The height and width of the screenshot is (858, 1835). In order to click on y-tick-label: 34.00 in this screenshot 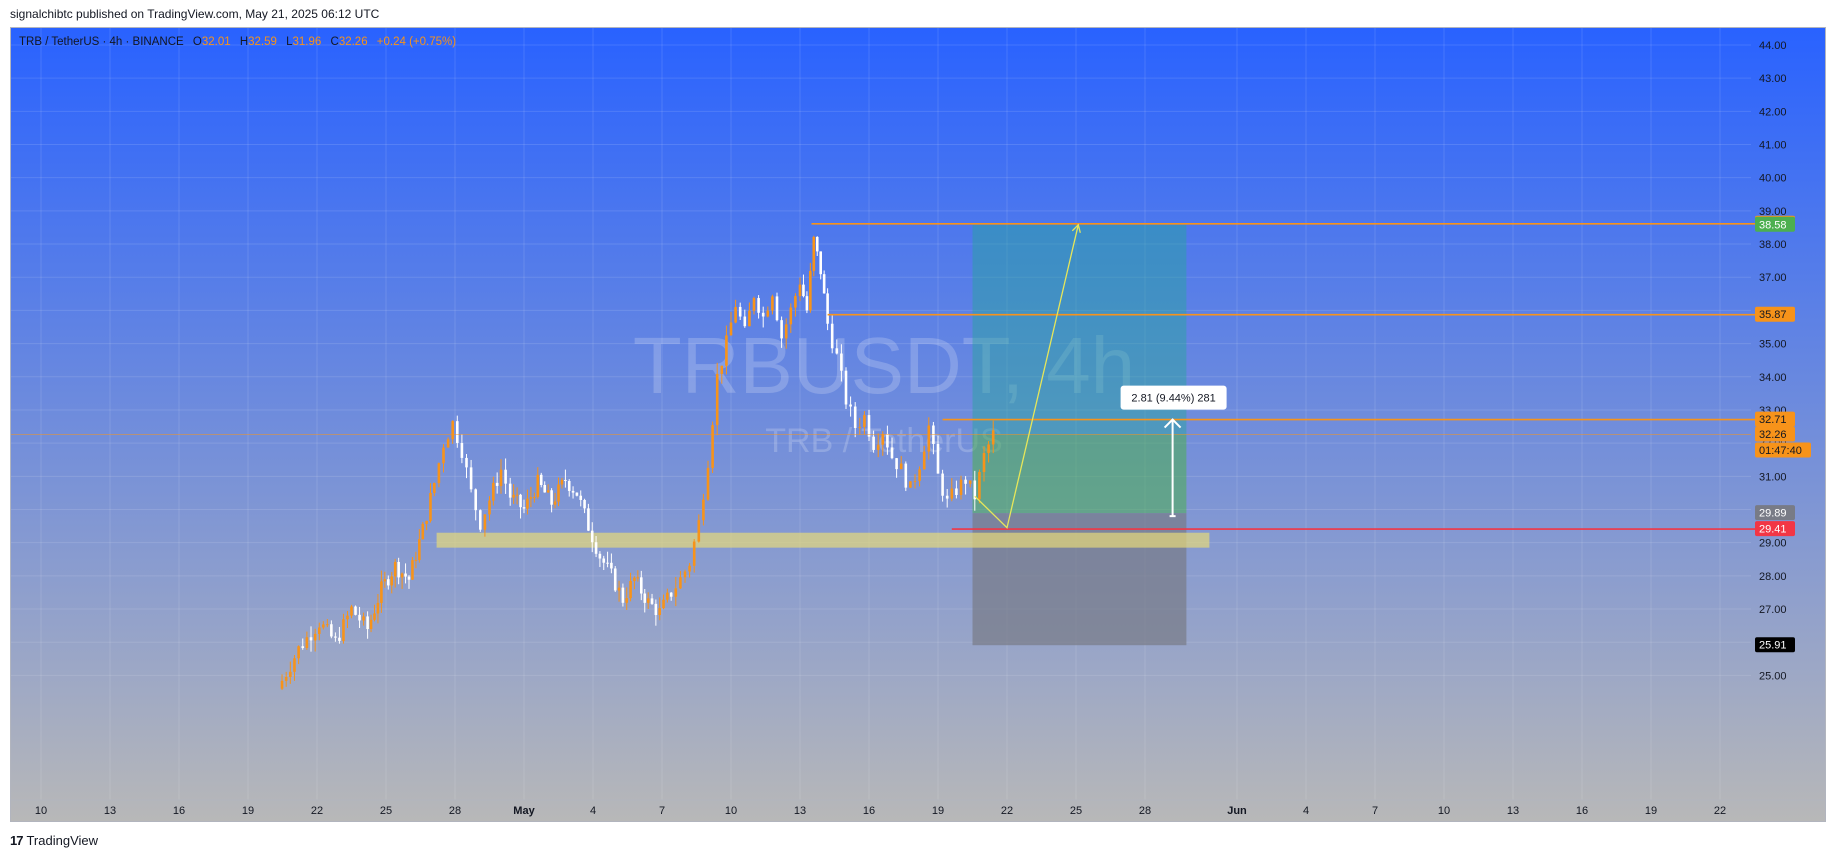, I will do `click(1773, 378)`.